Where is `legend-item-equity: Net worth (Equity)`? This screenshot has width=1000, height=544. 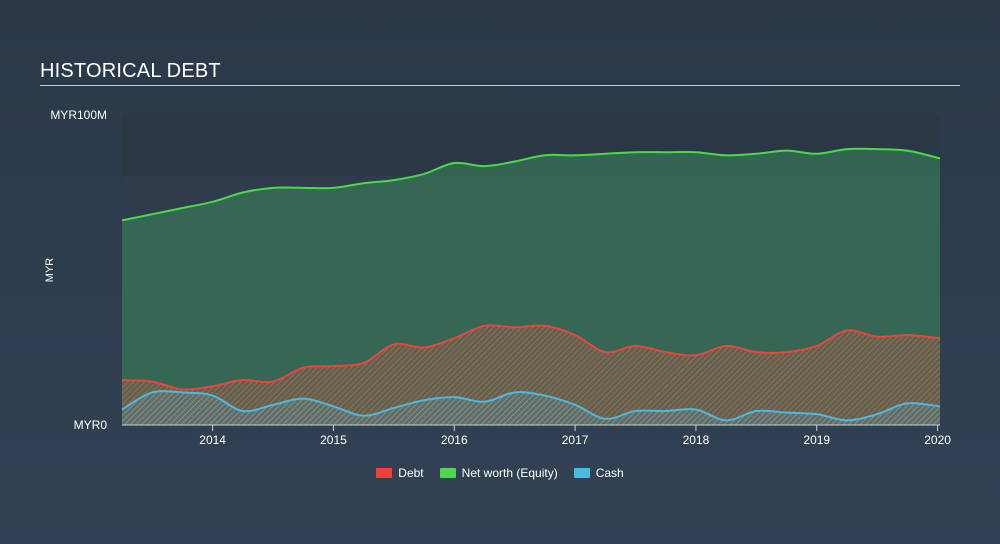 legend-item-equity: Net worth (Equity) is located at coordinates (498, 473).